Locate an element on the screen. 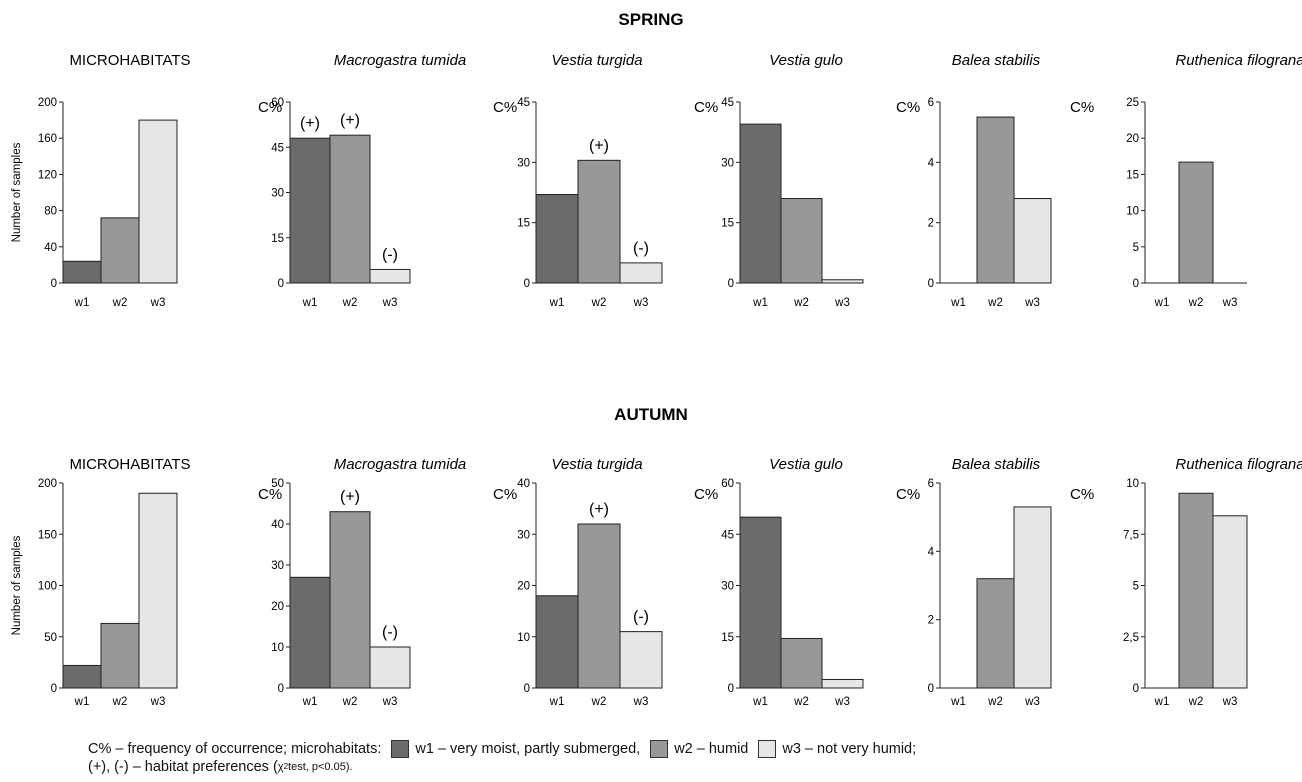 The image size is (1302, 782). spring-macrogastra-tumida-annotation-w2: (+) is located at coordinates (350, 120).